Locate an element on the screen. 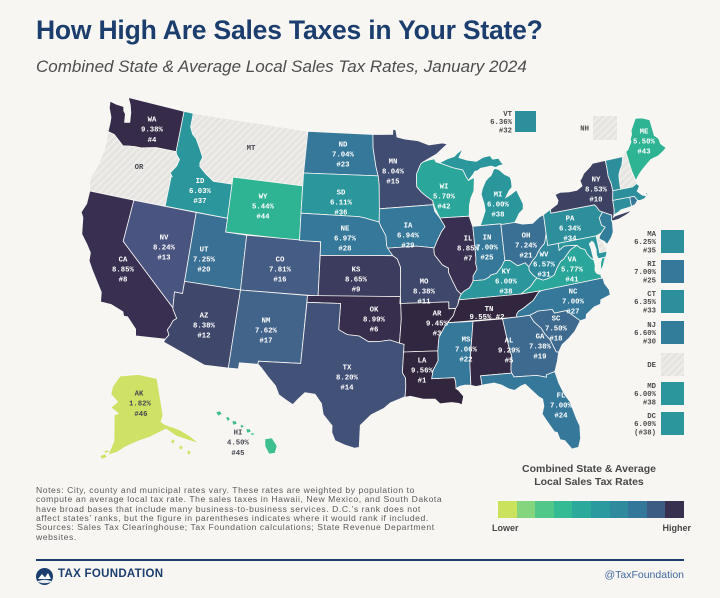 This screenshot has width=720, height=598. svg-text: OR is located at coordinates (139, 168).